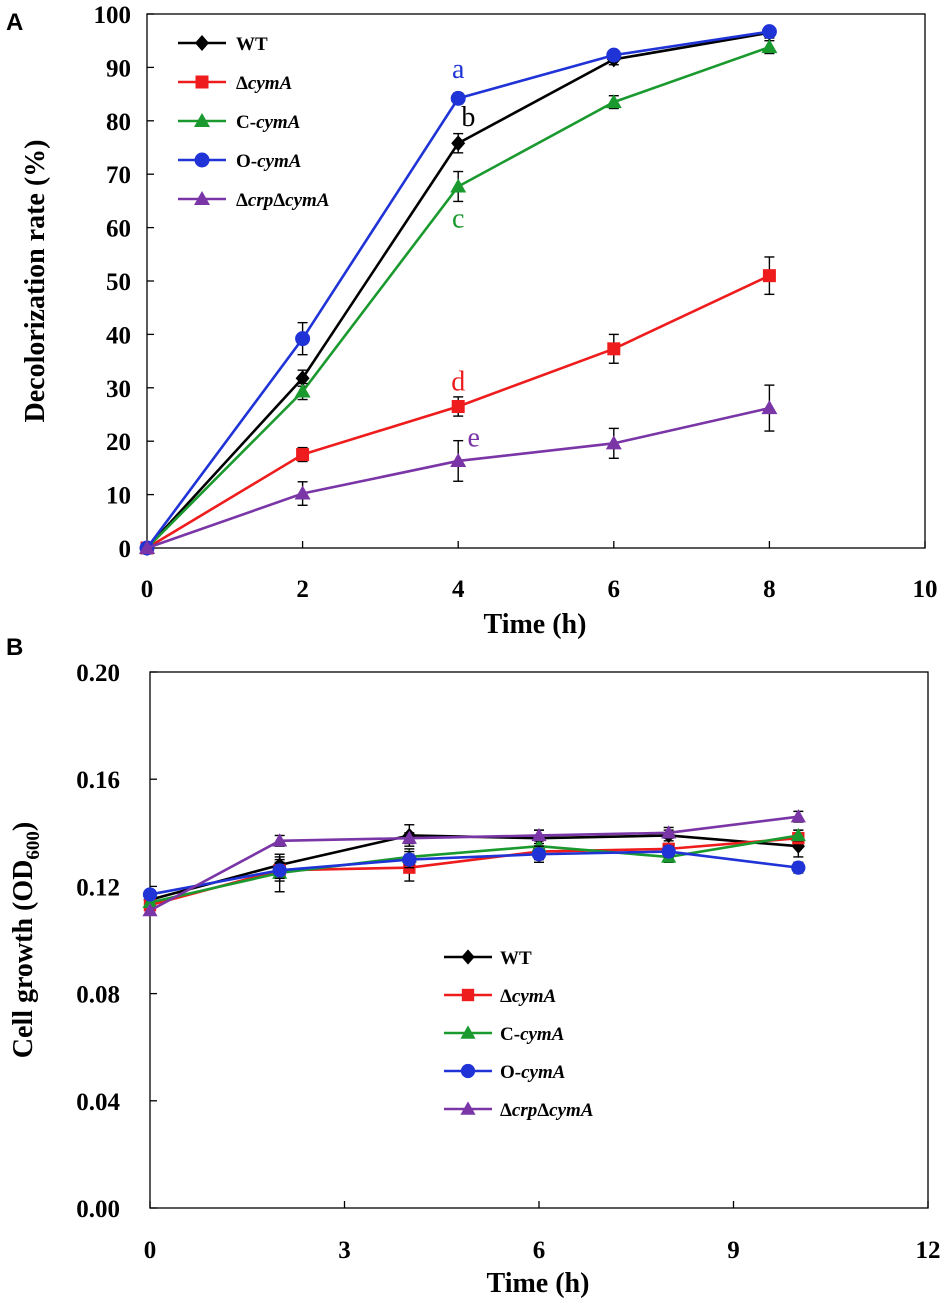 Image resolution: width=950 pixels, height=1302 pixels. What do you see at coordinates (113, 15) in the screenshot?
I see `y-tick-label: 100` at bounding box center [113, 15].